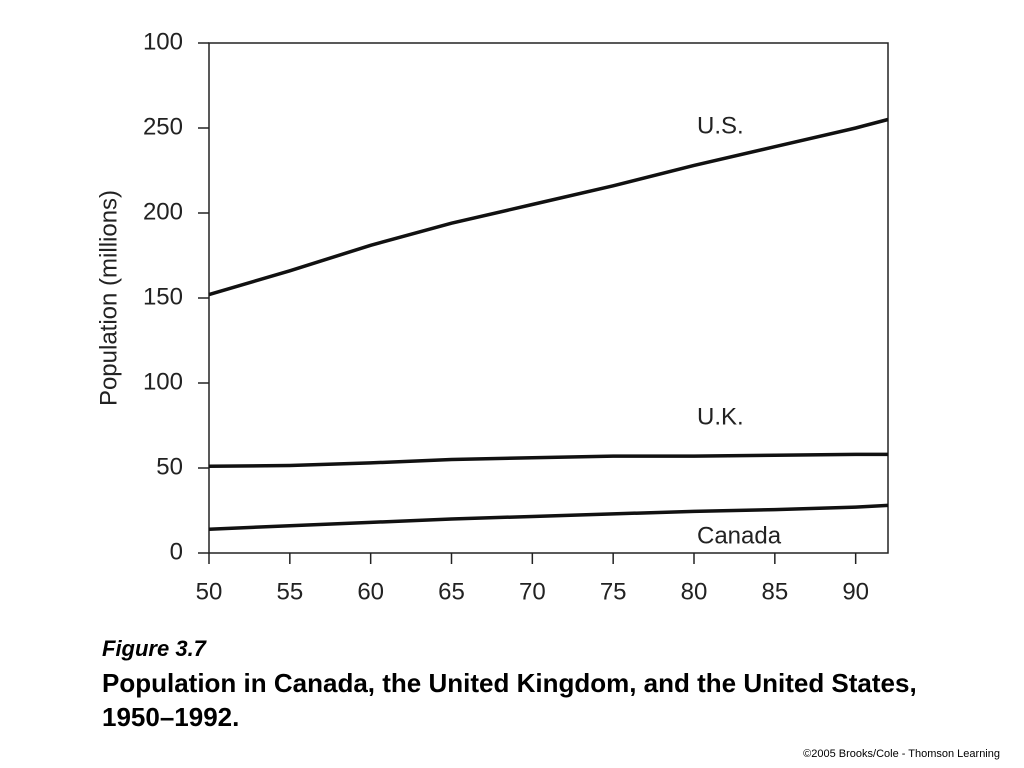 The width and height of the screenshot is (1024, 768). I want to click on figure-number: Figure 3.7, so click(154, 648).